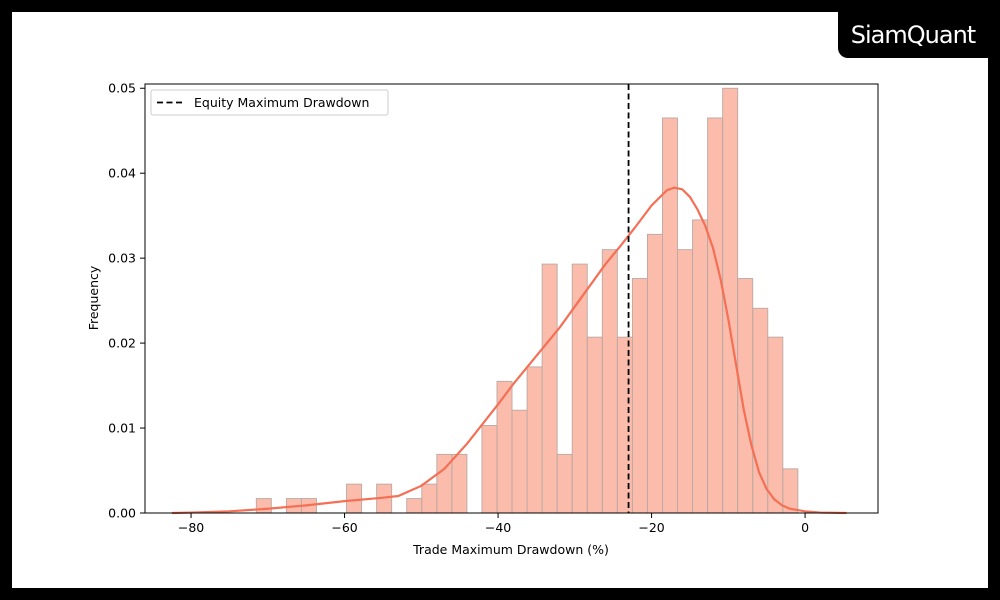  Describe the element at coordinates (498, 527) in the screenshot. I see `x-tick-label: −40` at that location.